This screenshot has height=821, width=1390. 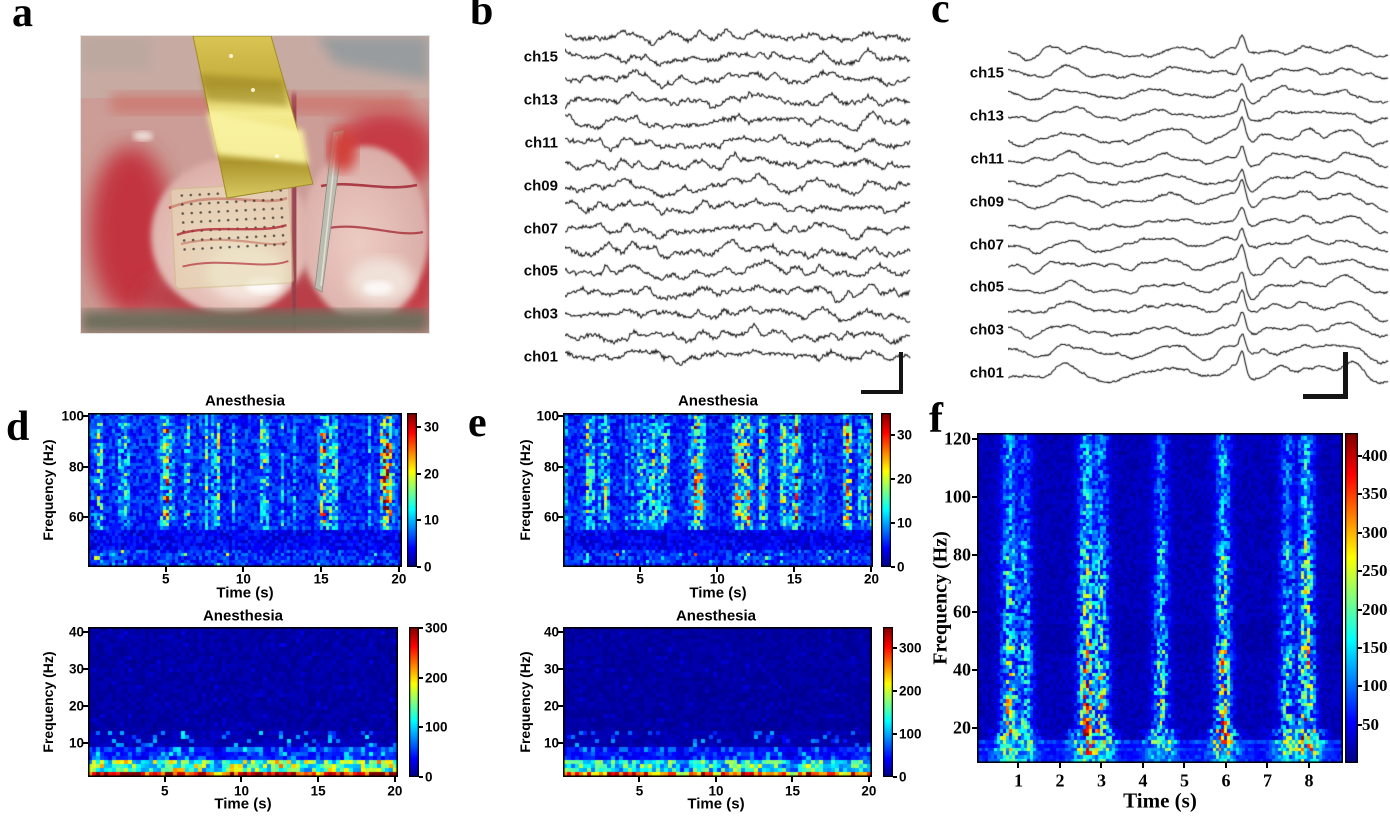 What do you see at coordinates (987, 159) in the screenshot?
I see `channel-label-ch11: ch11` at bounding box center [987, 159].